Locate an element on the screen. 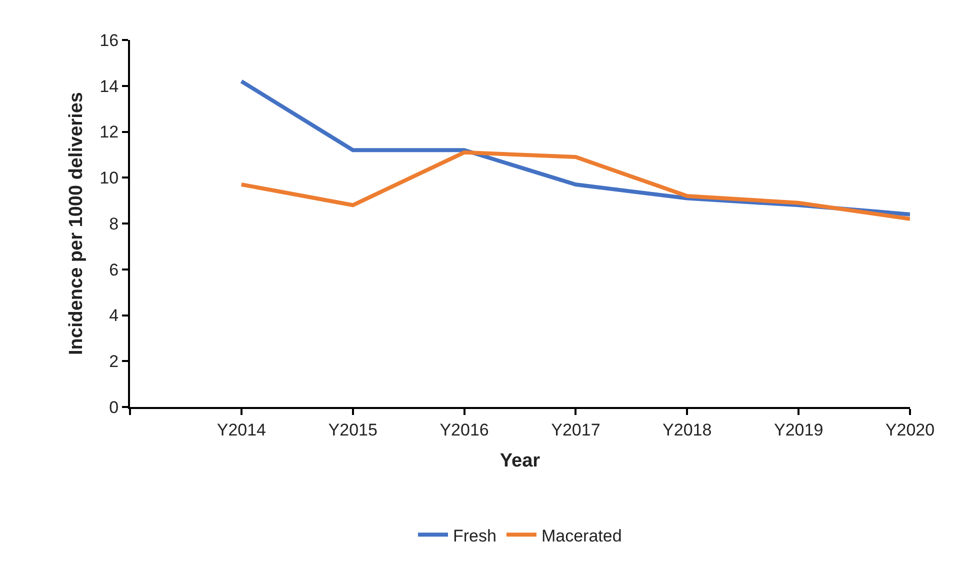 This screenshot has height=582, width=957. y-tick-label: 10 is located at coordinates (109, 178).